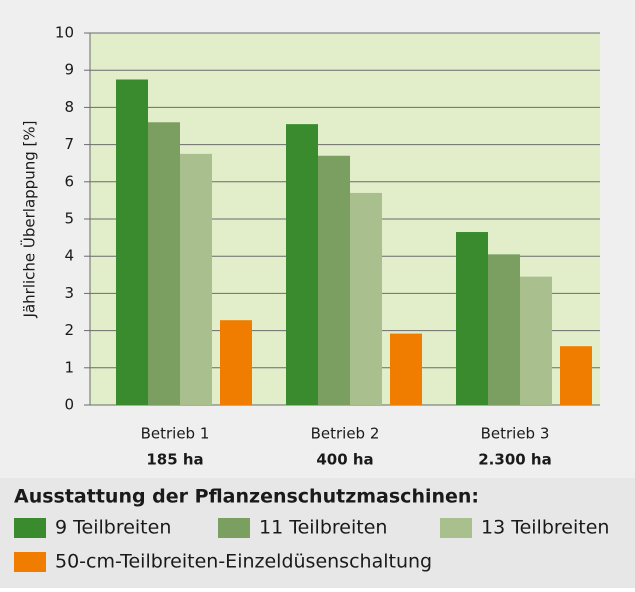  I want to click on y-tick-label: 5, so click(69, 219).